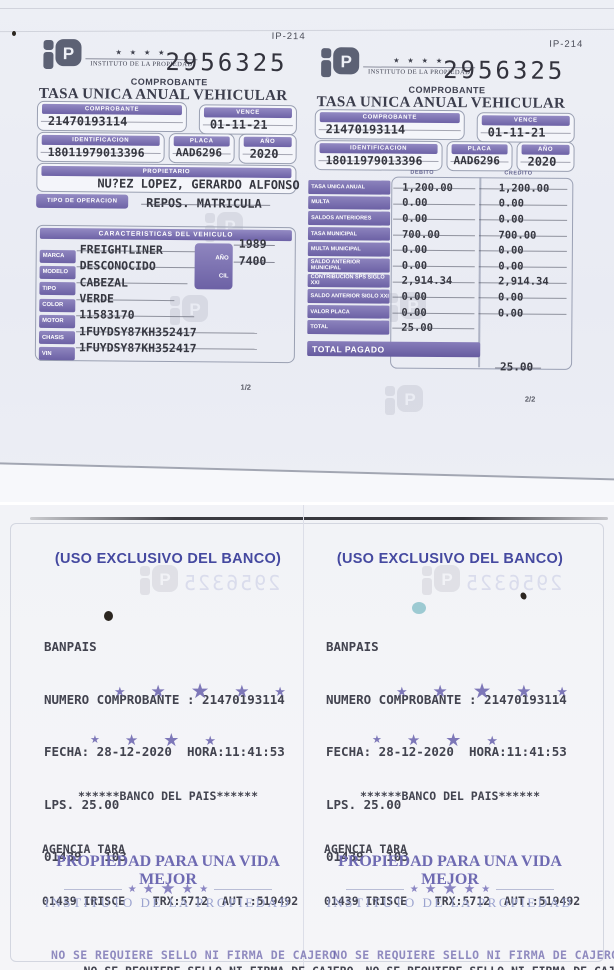 This screenshot has height=970, width=614. I want to click on charges-row-label: TOTAL, so click(348, 327).